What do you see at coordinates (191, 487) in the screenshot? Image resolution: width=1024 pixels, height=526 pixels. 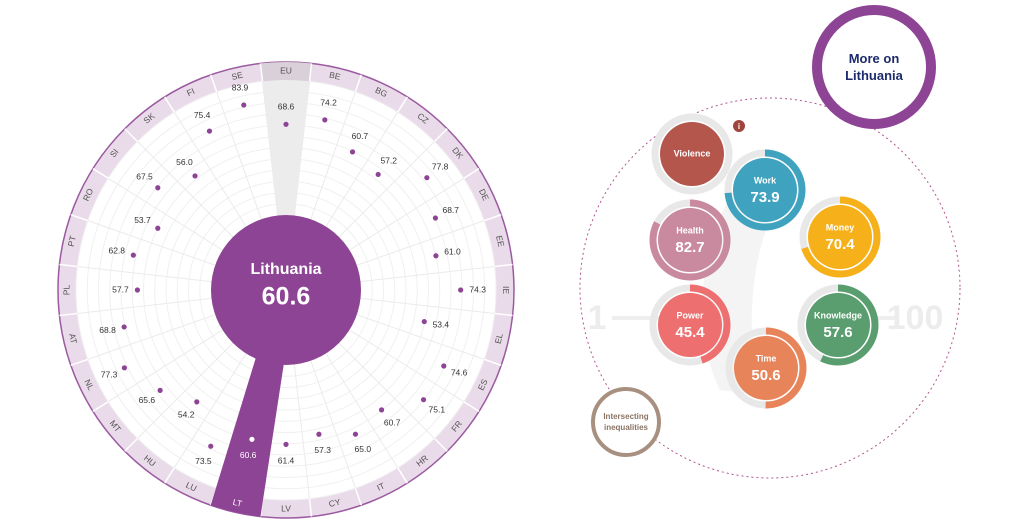 I see `country-label: LU` at bounding box center [191, 487].